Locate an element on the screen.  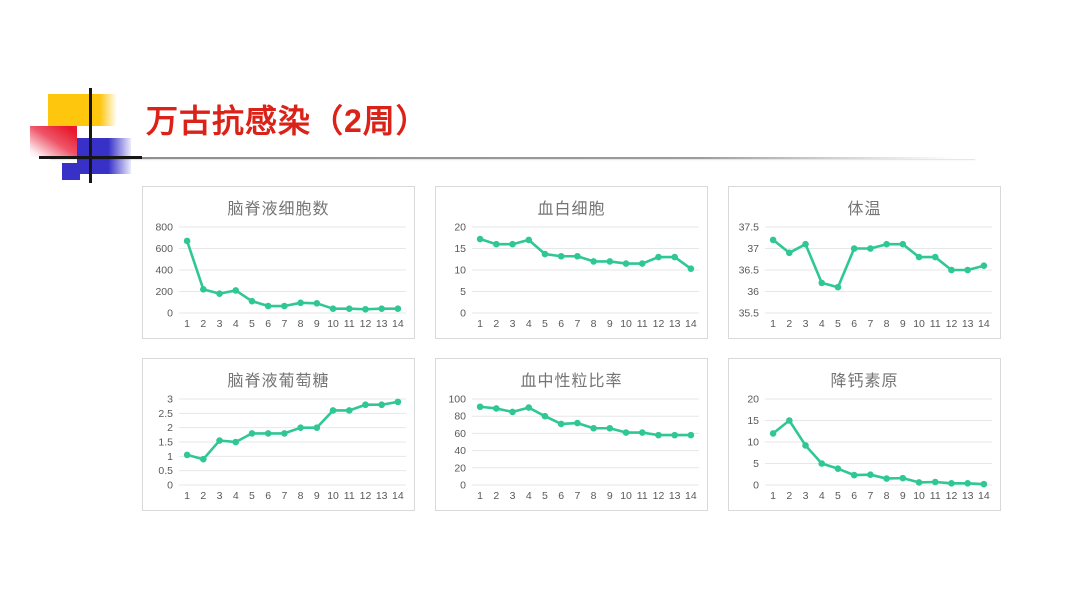
svg-text: 15 is located at coordinates (753, 421).